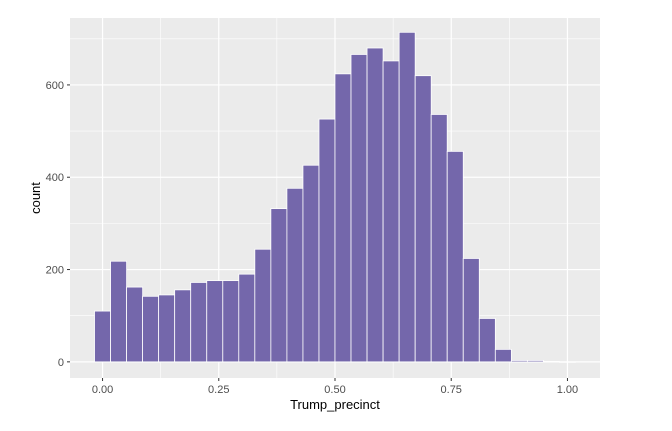  What do you see at coordinates (61, 363) in the screenshot?
I see `y-tick-label: 0` at bounding box center [61, 363].